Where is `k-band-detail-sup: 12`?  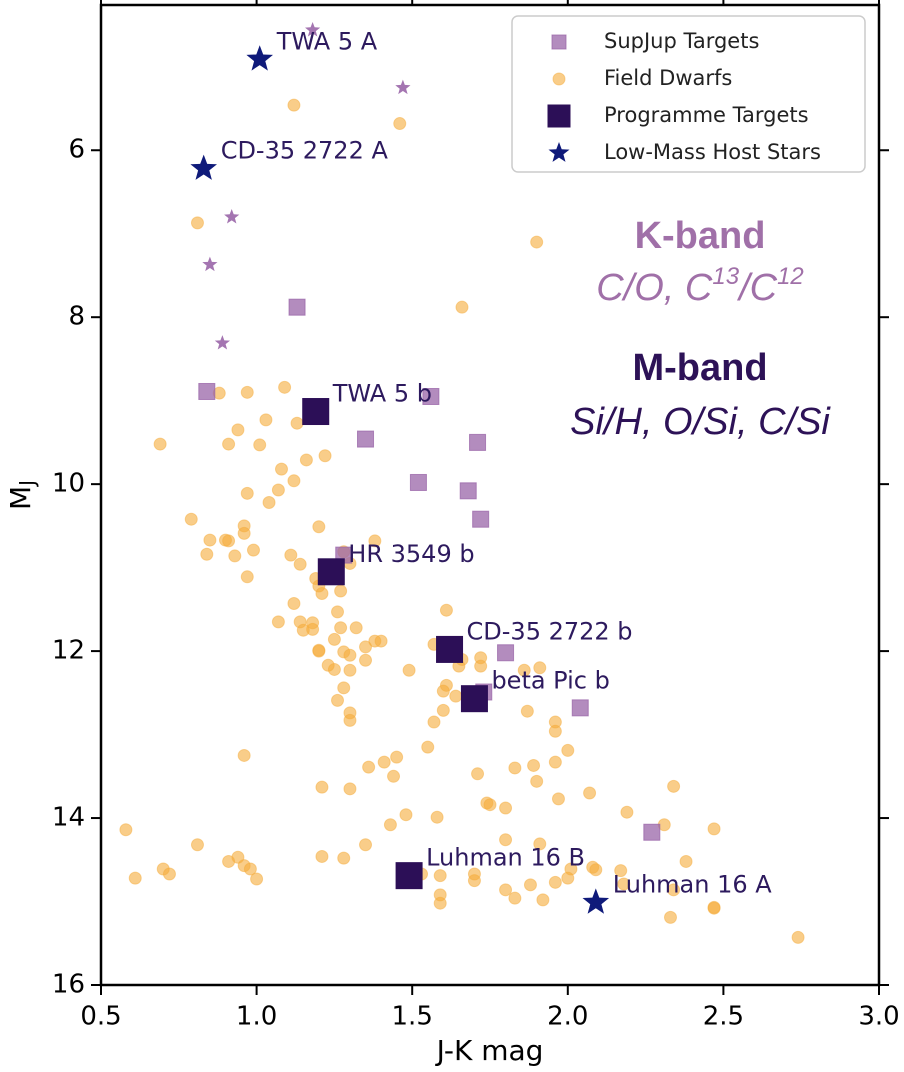
k-band-detail-sup: 12 is located at coordinates (790, 276).